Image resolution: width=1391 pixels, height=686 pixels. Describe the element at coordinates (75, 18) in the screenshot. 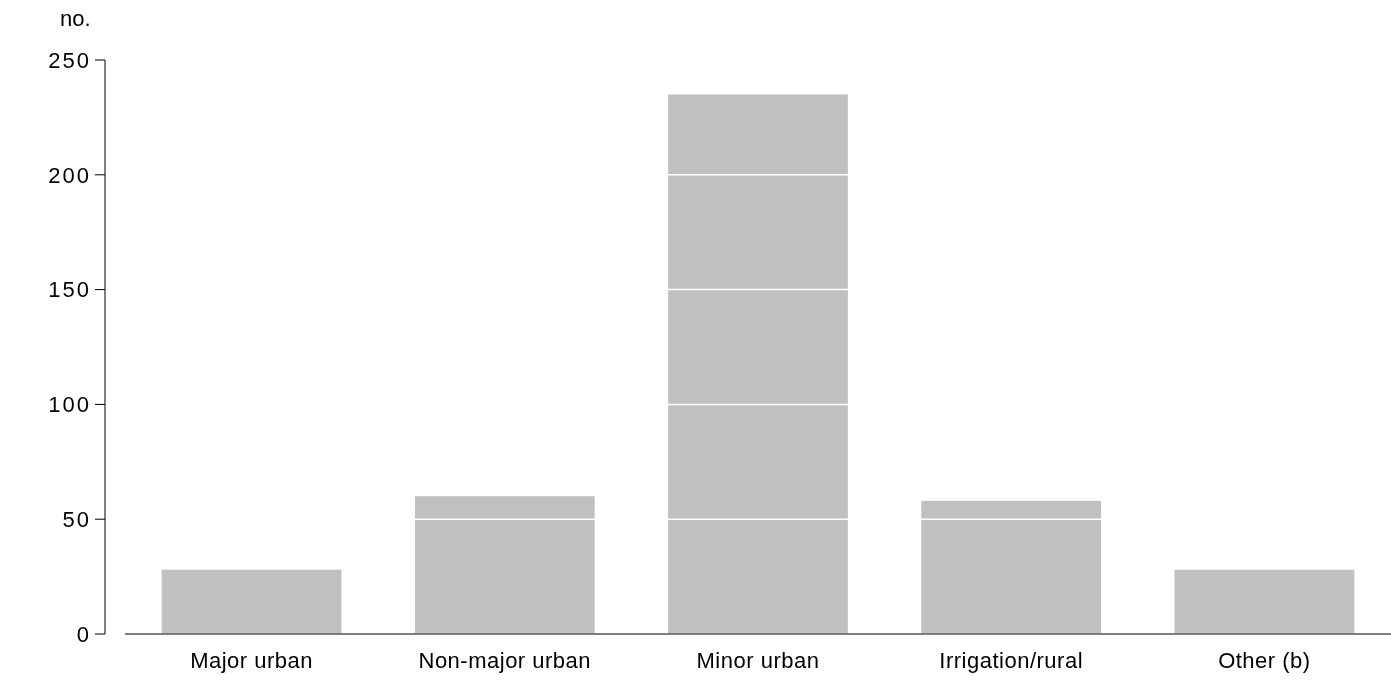

I see `y-axis-title: no.` at that location.